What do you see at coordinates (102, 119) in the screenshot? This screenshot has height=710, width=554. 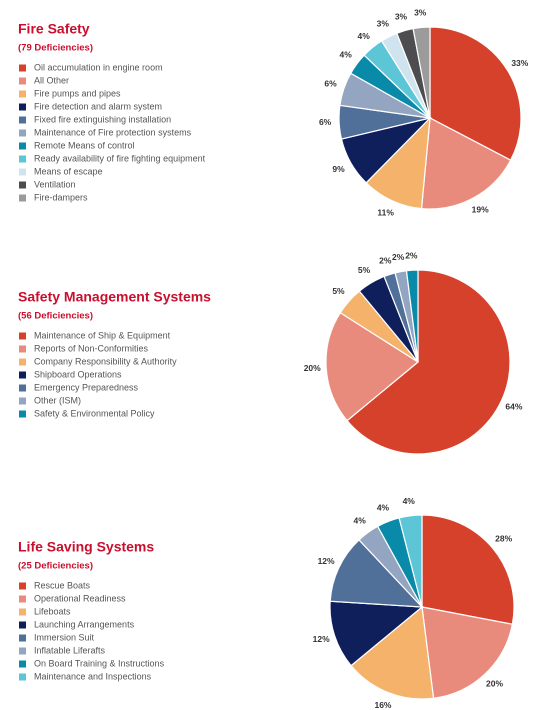 I see `legend-label: Fixed fire extinguishing installation` at bounding box center [102, 119].